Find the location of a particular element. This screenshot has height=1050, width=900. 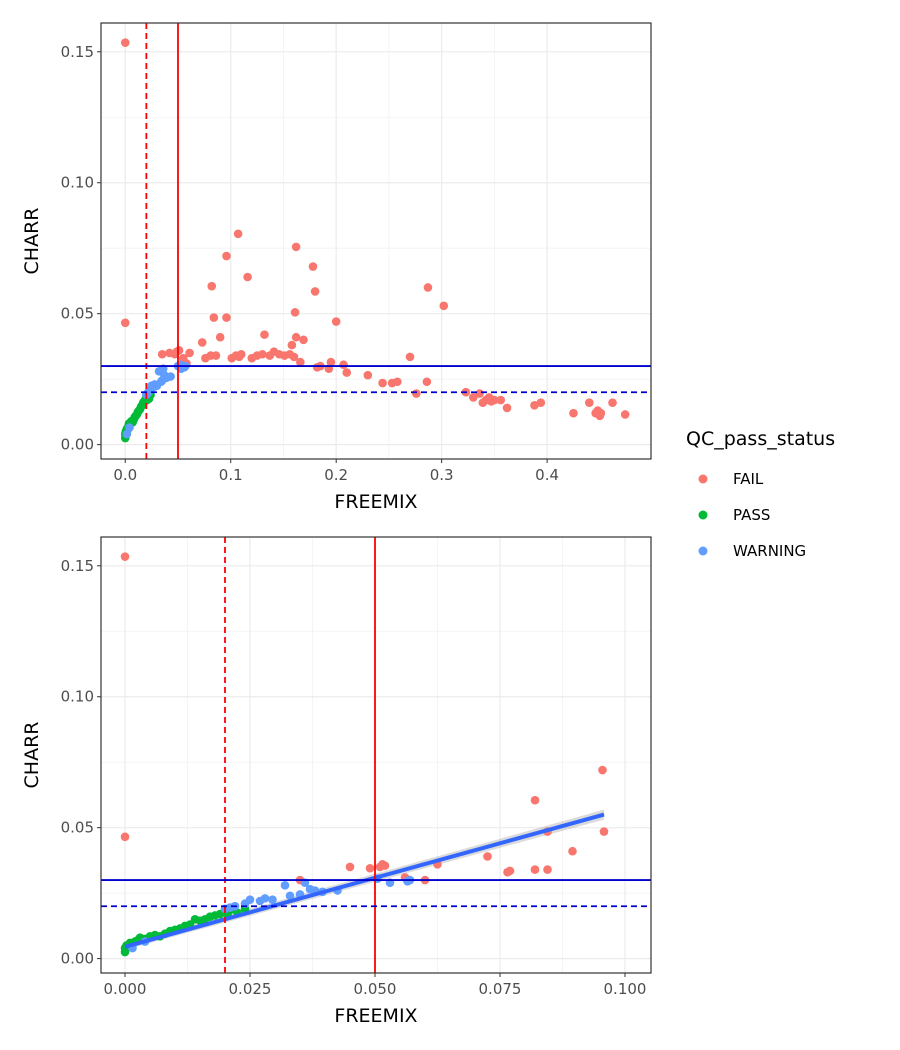

x-tick-label: 0.2 is located at coordinates (336, 475).